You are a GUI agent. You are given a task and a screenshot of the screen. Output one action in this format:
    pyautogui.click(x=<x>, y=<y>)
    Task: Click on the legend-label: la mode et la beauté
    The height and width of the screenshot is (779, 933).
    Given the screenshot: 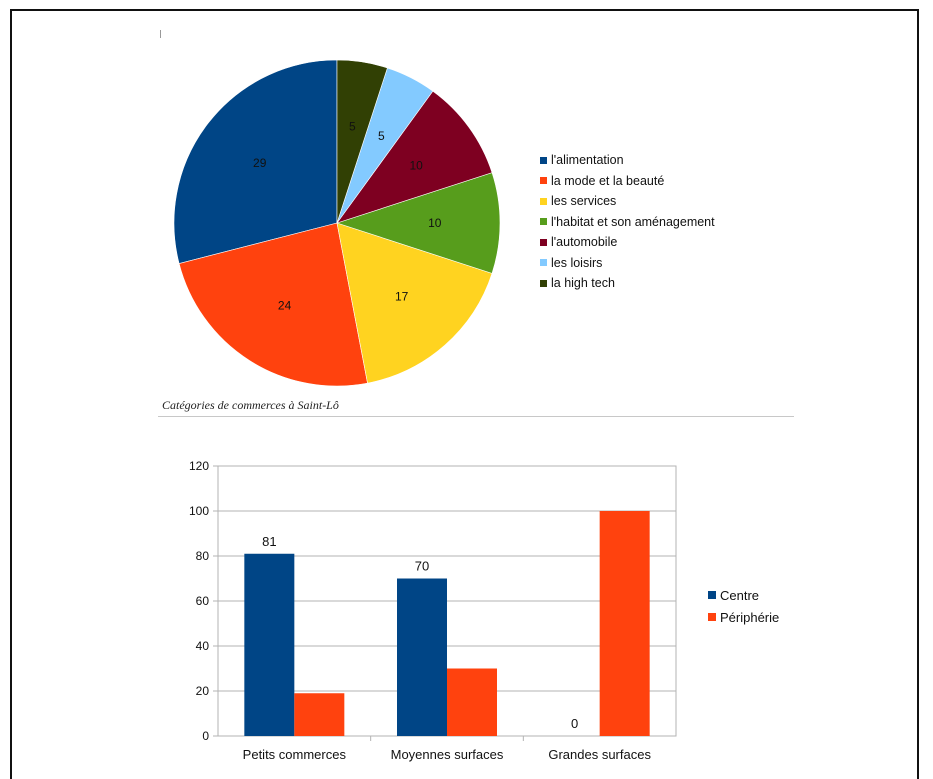 What is the action you would take?
    pyautogui.click(x=608, y=180)
    